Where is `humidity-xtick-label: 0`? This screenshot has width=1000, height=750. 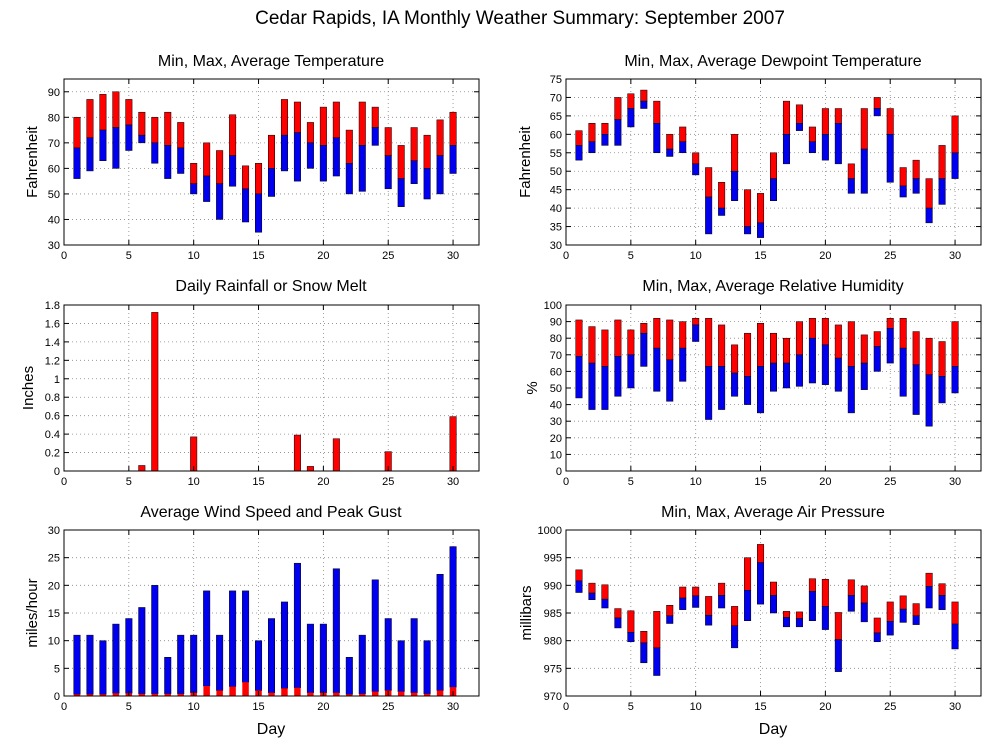
humidity-xtick-label: 0 is located at coordinates (566, 482).